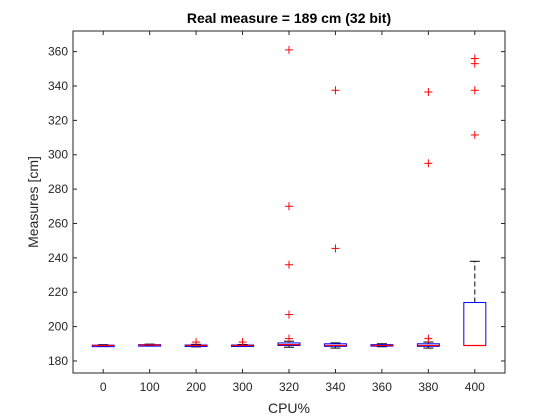 This screenshot has height=420, width=560. What do you see at coordinates (382, 387) in the screenshot?
I see `x-tick-label: 360` at bounding box center [382, 387].